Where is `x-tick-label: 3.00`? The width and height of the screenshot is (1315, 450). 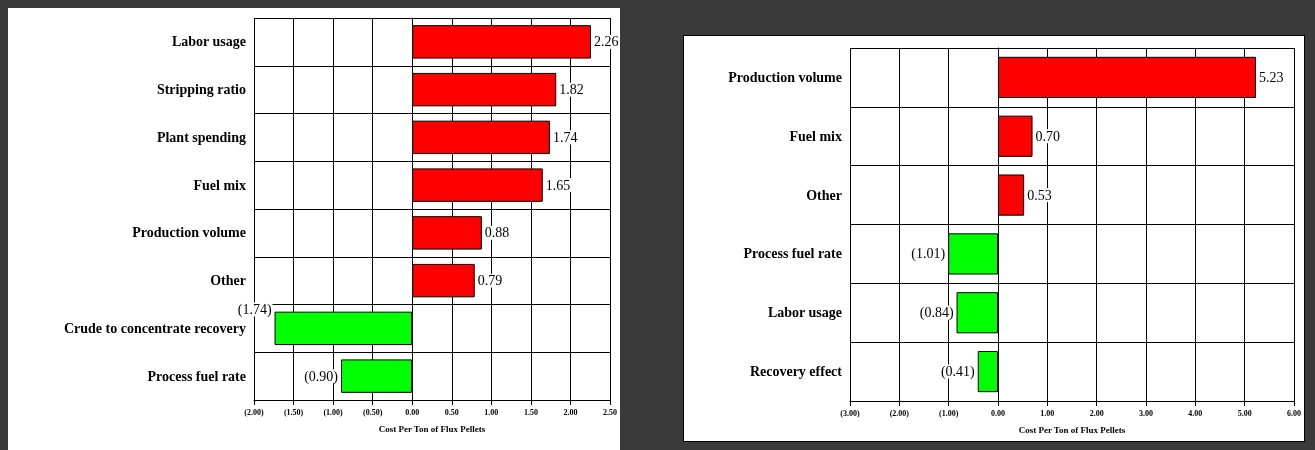 x-tick-label: 3.00 is located at coordinates (1146, 413).